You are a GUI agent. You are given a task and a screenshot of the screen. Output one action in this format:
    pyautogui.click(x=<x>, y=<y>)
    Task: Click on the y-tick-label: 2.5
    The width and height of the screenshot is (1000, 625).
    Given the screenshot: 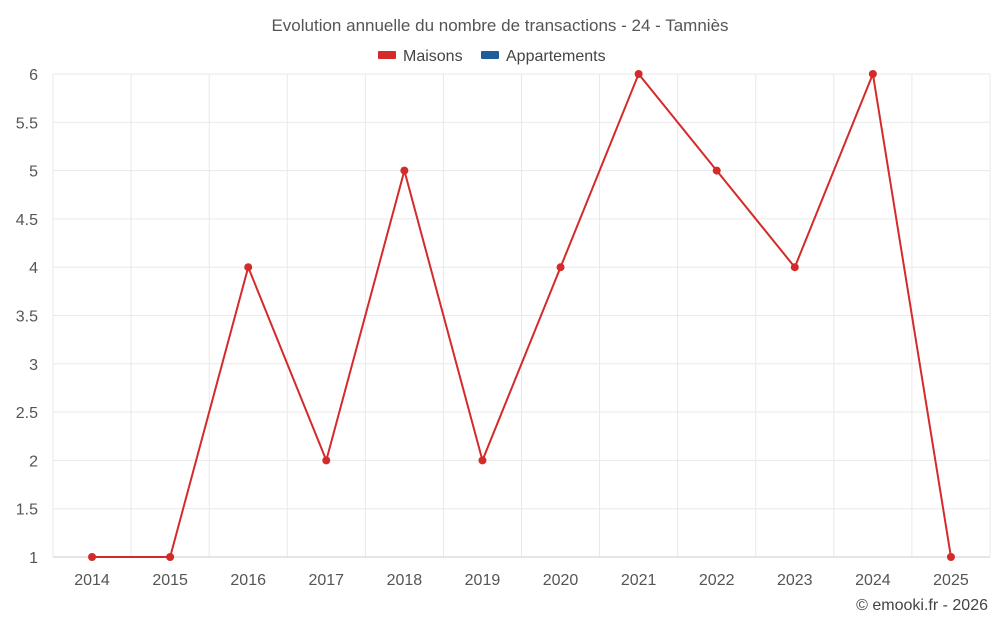 What is the action you would take?
    pyautogui.click(x=27, y=413)
    